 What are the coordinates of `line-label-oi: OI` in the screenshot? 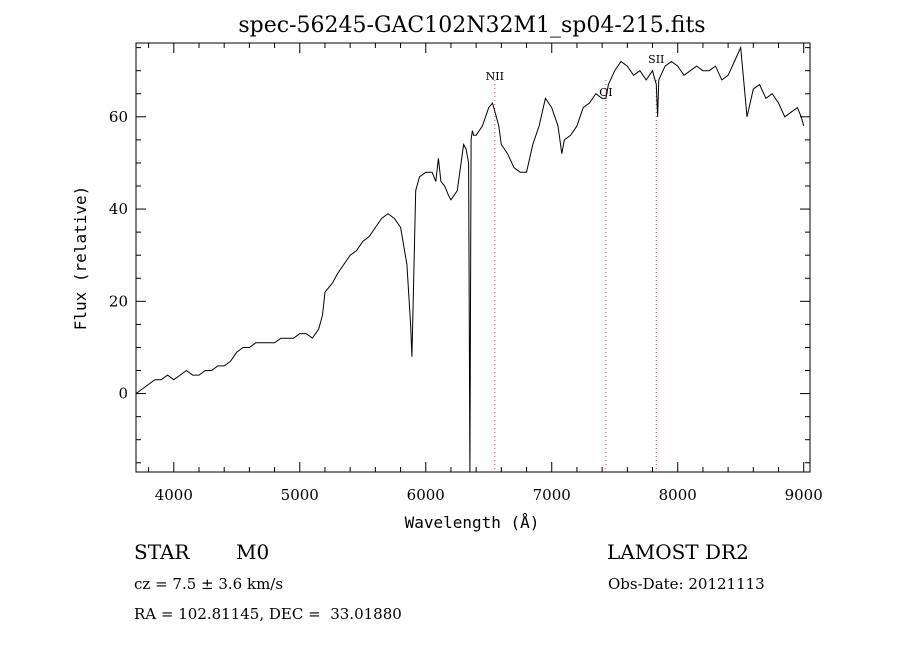 It's located at (605, 92).